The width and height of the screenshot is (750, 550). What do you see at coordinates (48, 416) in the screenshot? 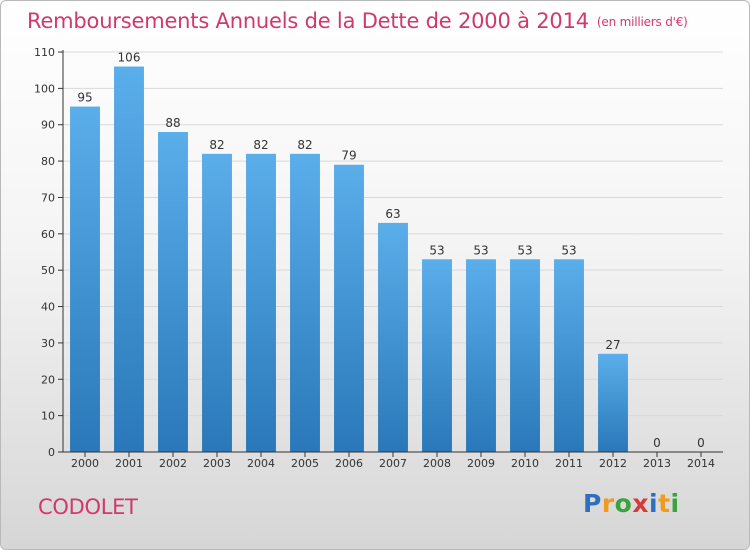
I see `y-tick-label: 10` at bounding box center [48, 416].